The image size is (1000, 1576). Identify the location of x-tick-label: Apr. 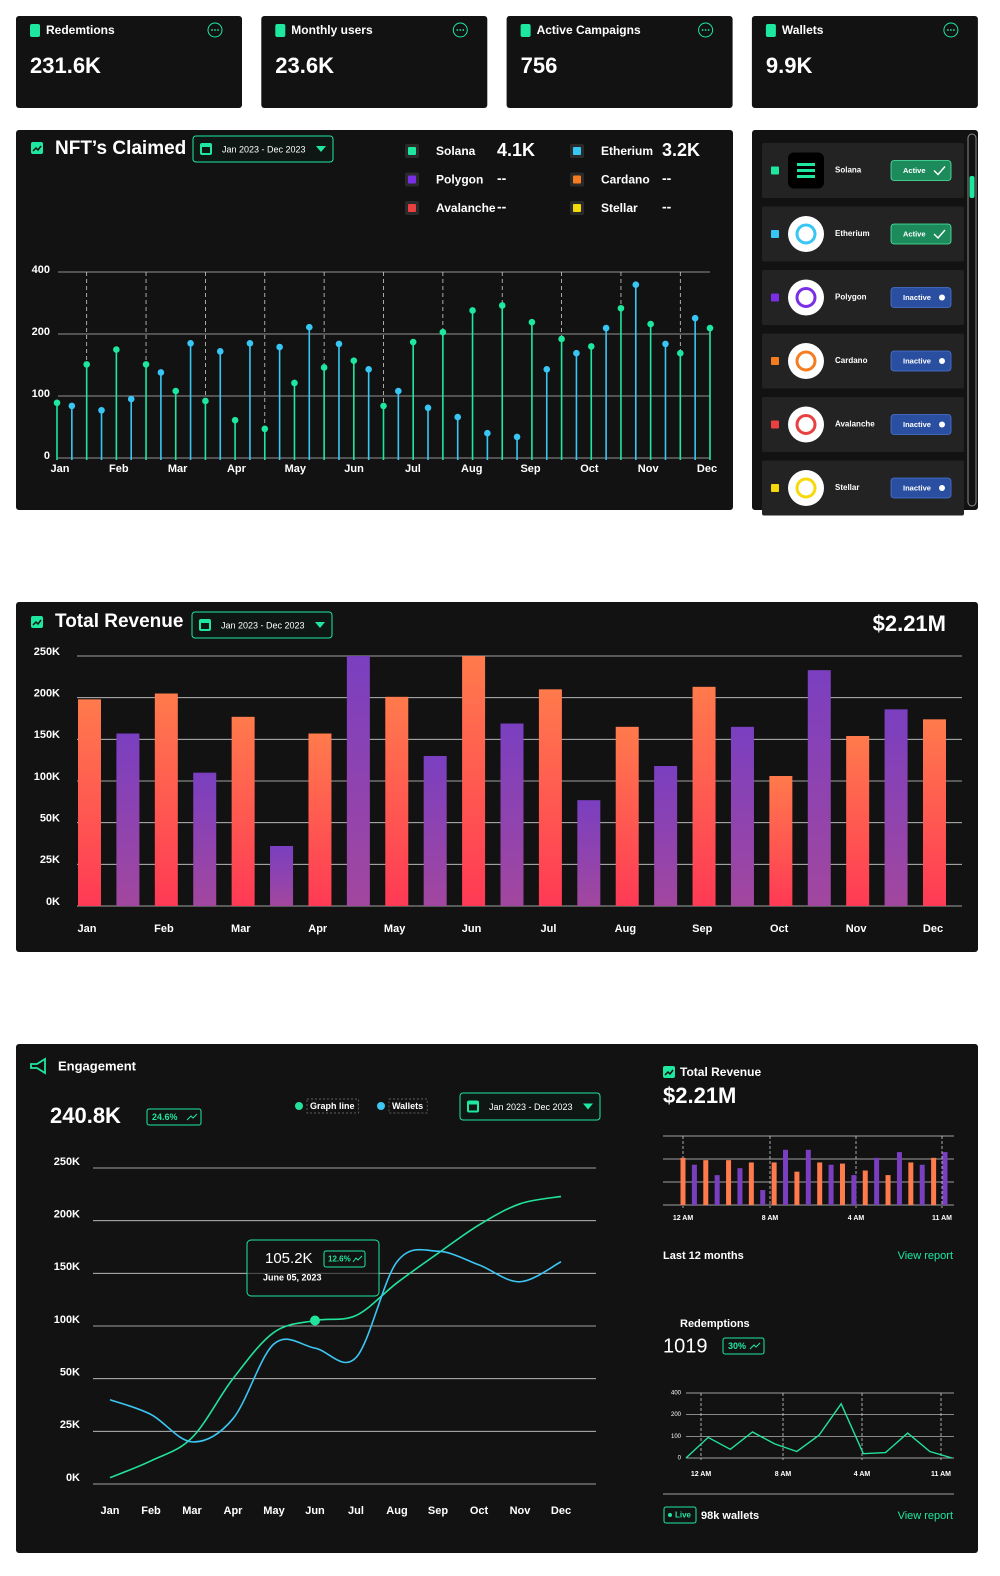
(237, 469).